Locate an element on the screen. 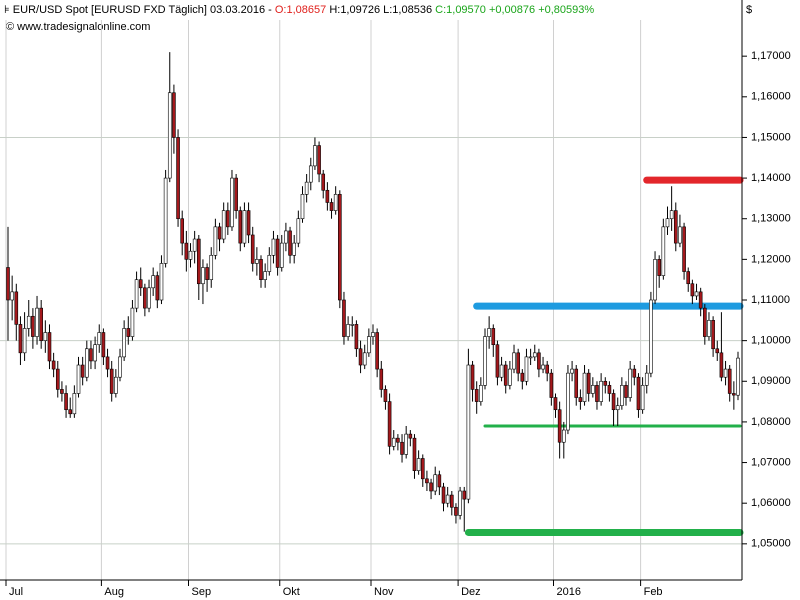 This screenshot has width=800, height=600. y-tick-label: 1,15000 is located at coordinates (771, 137).